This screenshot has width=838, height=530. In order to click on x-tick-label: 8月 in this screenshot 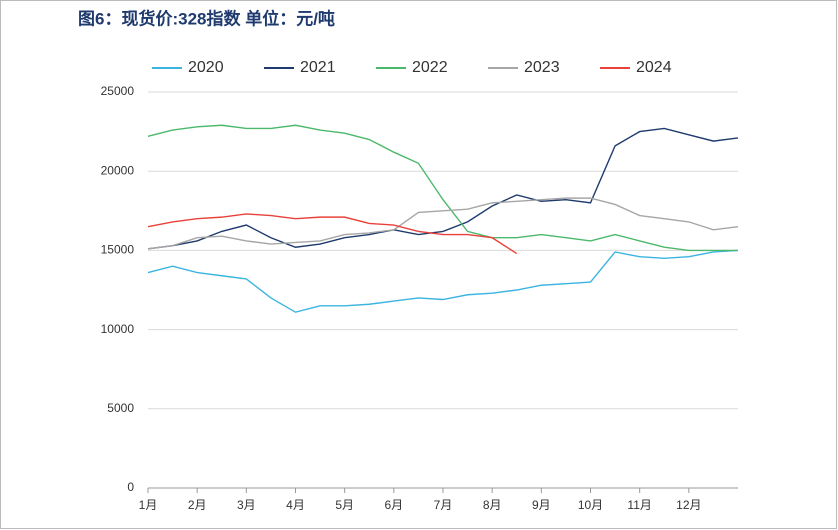, I will do `click(492, 505)`.